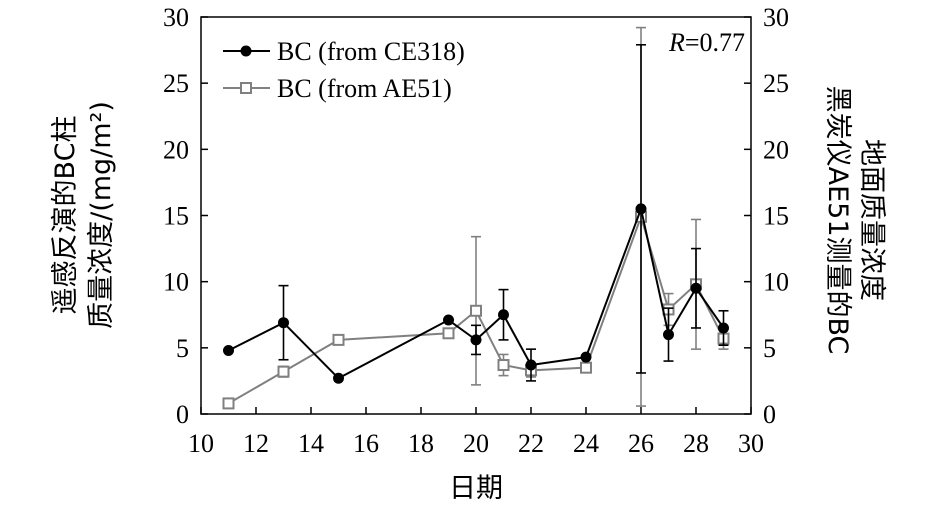 Image resolution: width=945 pixels, height=508 pixels. What do you see at coordinates (769, 348) in the screenshot?
I see `y-tick-label-right: 5` at bounding box center [769, 348].